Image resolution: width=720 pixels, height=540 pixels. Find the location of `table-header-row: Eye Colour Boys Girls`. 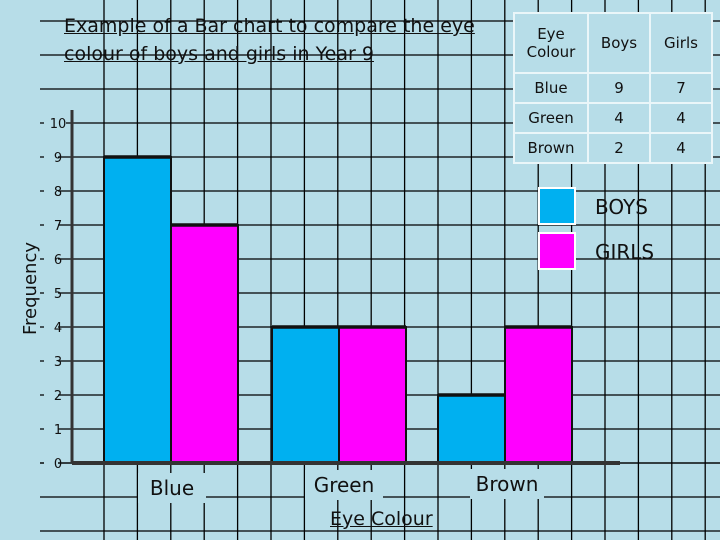

table-header-row: Eye Colour Boys Girls is located at coordinates (613, 43).